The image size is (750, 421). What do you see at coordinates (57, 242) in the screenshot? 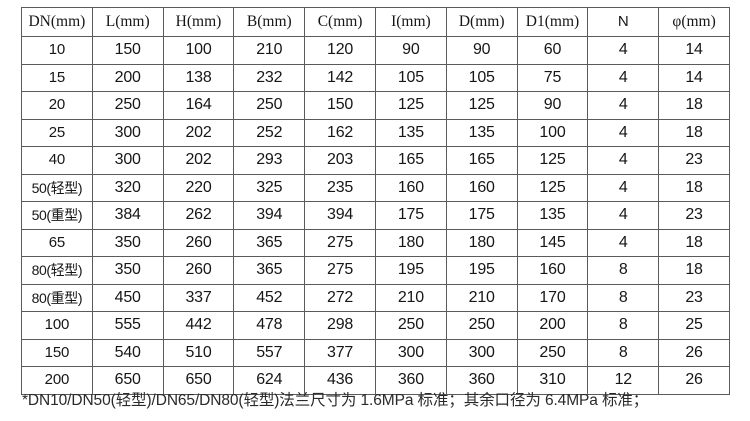
I see `cell-dn: 65` at bounding box center [57, 242].